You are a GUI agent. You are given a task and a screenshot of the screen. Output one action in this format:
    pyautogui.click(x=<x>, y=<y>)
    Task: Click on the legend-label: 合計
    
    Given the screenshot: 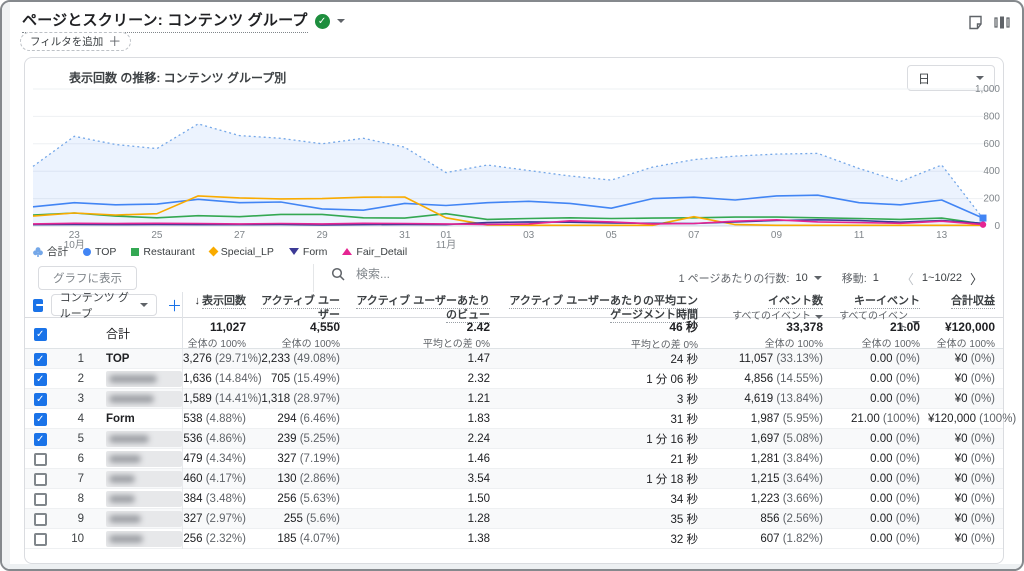 What is the action you would take?
    pyautogui.click(x=57, y=252)
    